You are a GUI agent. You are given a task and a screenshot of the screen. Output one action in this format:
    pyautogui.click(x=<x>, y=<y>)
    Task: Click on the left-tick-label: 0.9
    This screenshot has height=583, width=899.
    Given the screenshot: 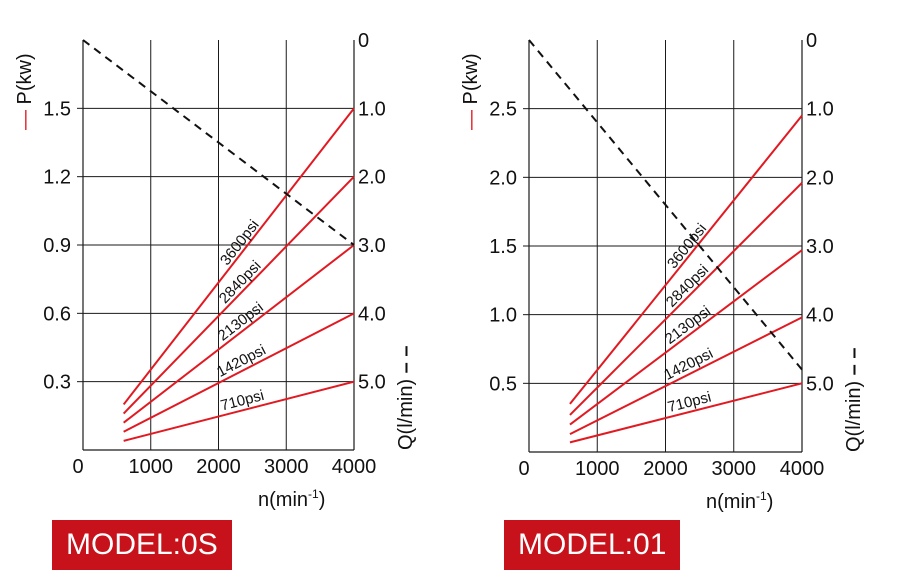 What is the action you would take?
    pyautogui.click(x=57, y=246)
    